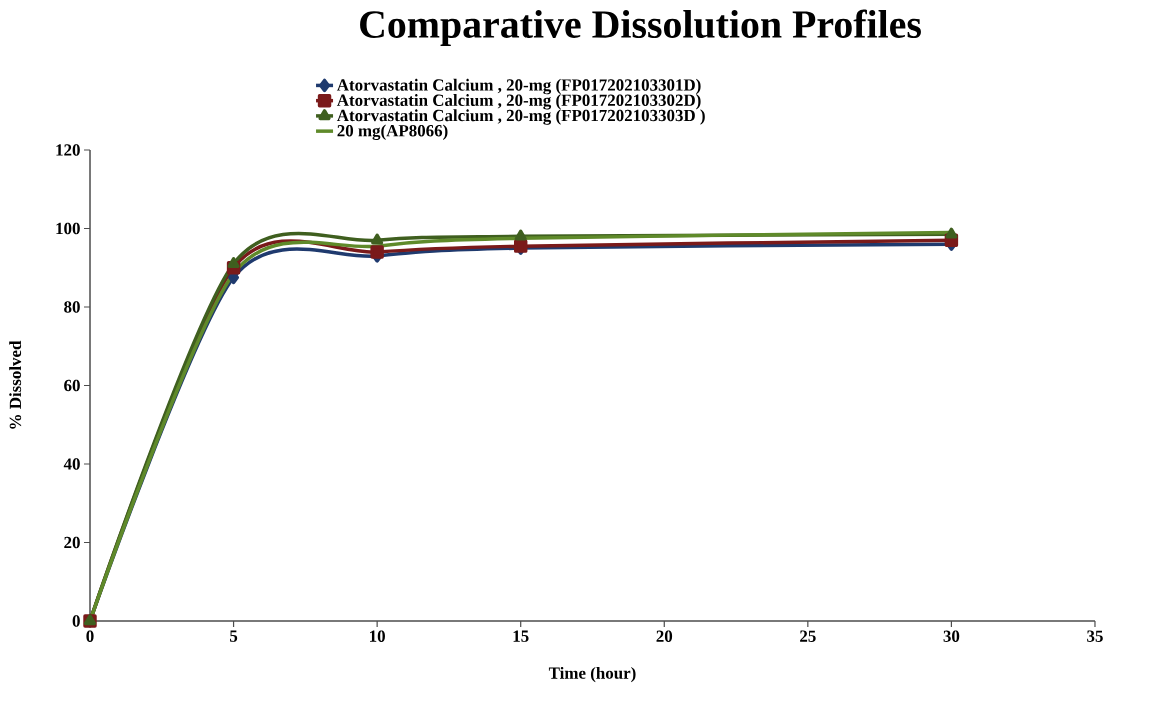 The image size is (1154, 706). Describe the element at coordinates (234, 636) in the screenshot. I see `x-tick-label: 5` at that location.